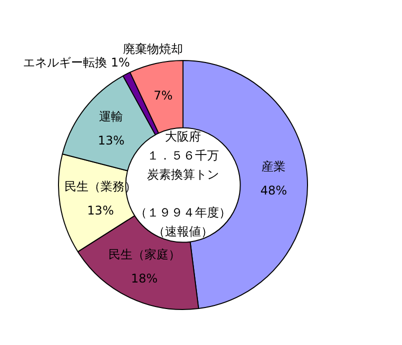 The image size is (402, 345). Describe the element at coordinates (100, 186) in the screenshot. I see `slice-label: 民生（業務）` at that location.